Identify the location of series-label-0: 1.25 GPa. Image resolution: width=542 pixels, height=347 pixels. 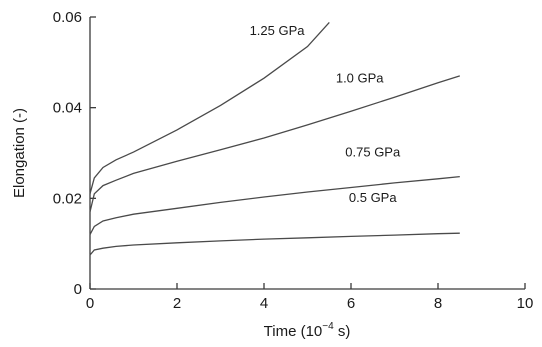
(278, 30).